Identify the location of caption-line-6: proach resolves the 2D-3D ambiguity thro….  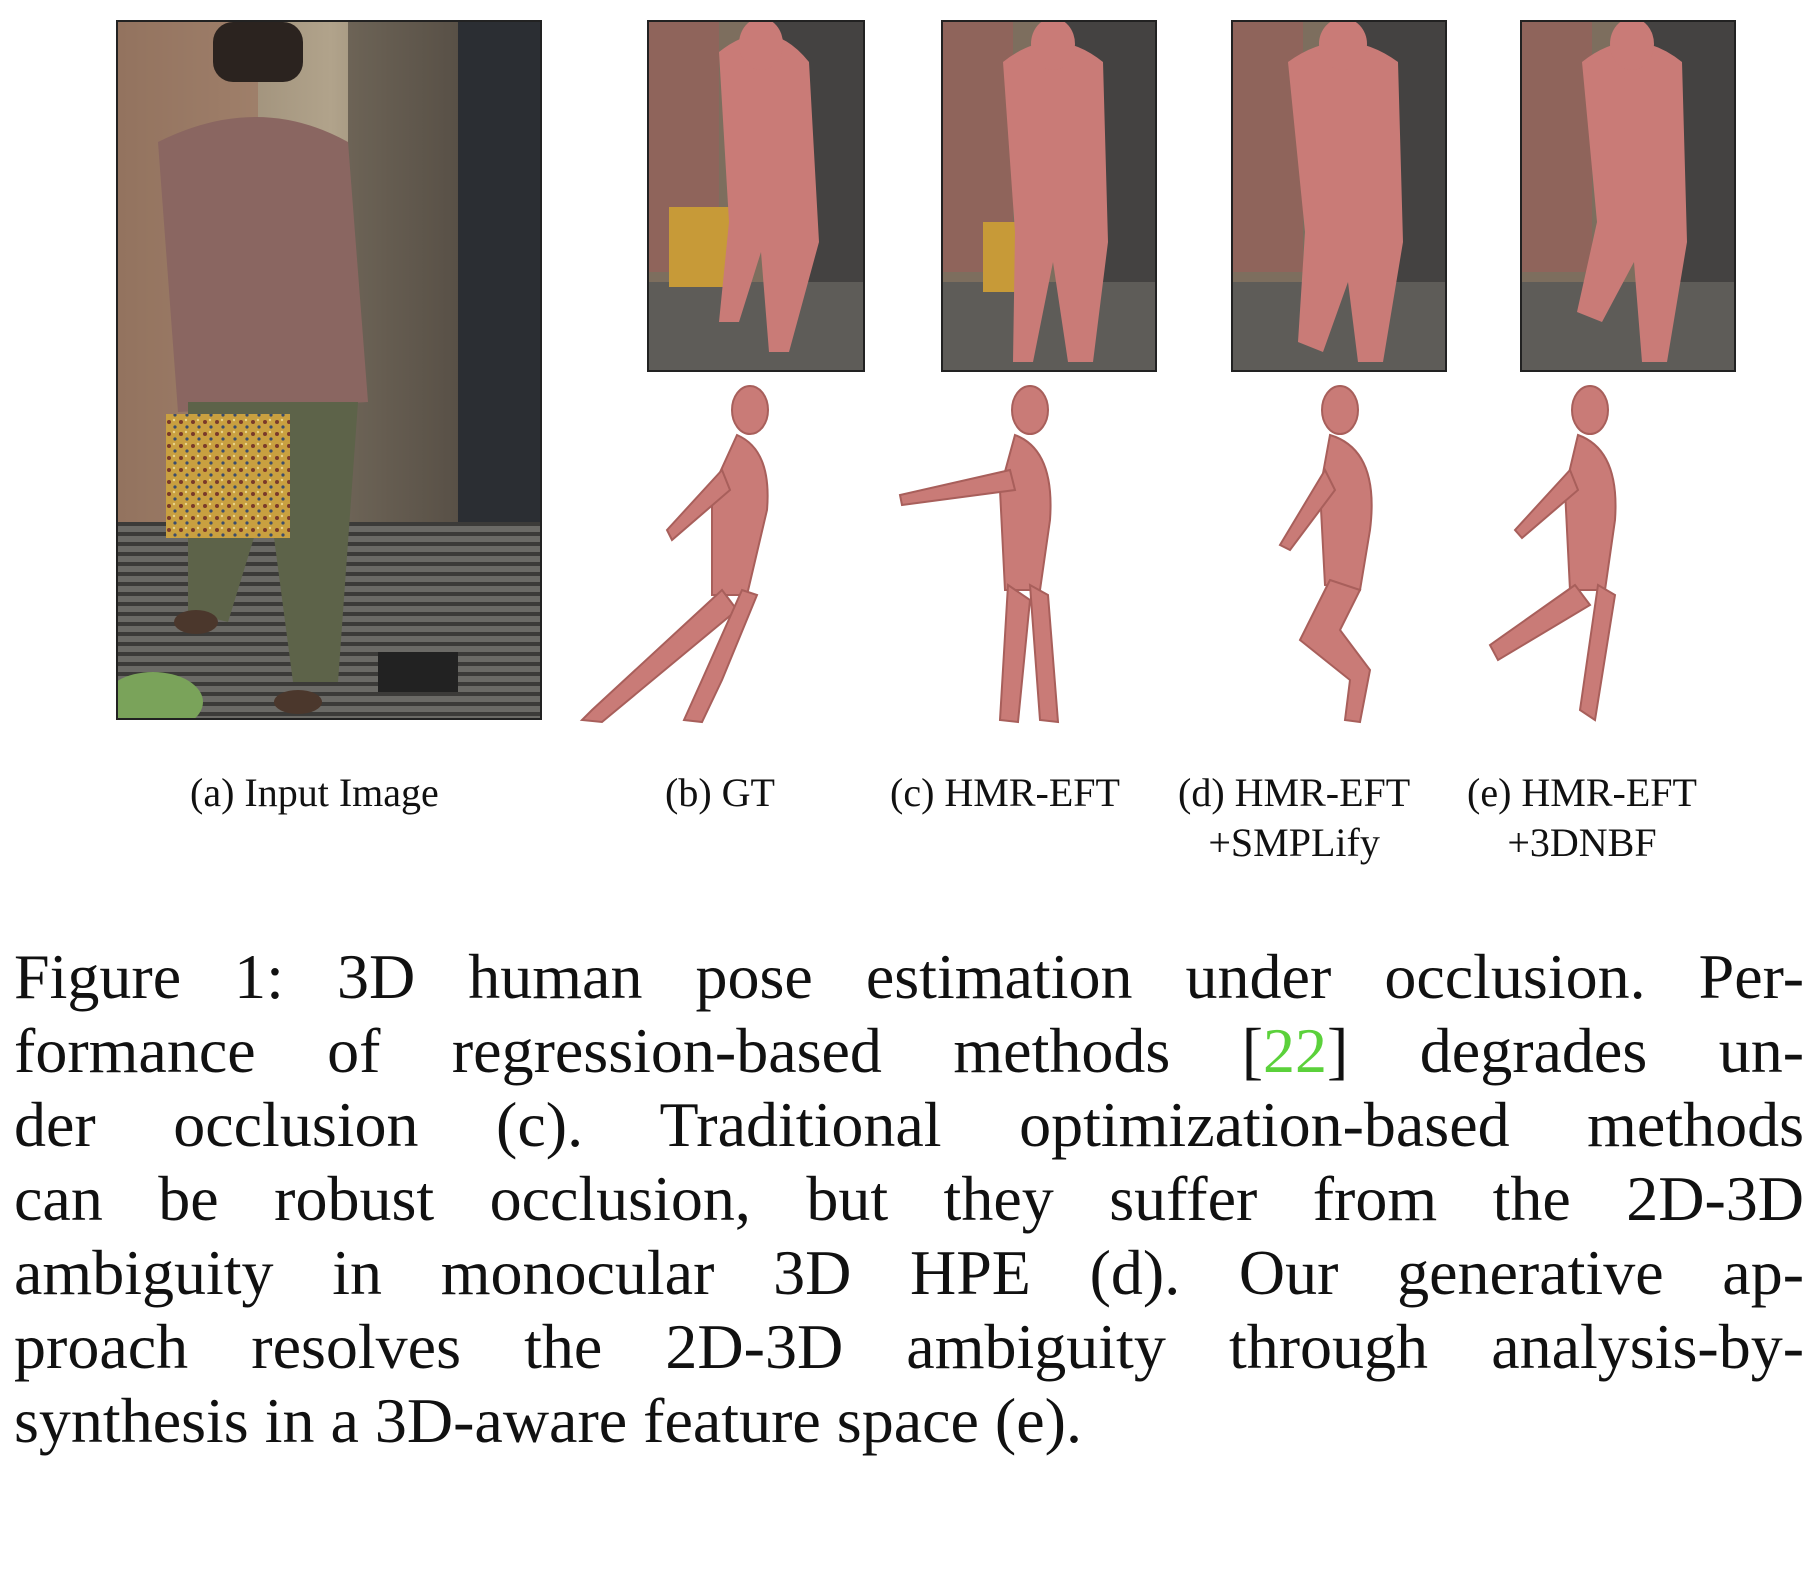
(909, 1346).